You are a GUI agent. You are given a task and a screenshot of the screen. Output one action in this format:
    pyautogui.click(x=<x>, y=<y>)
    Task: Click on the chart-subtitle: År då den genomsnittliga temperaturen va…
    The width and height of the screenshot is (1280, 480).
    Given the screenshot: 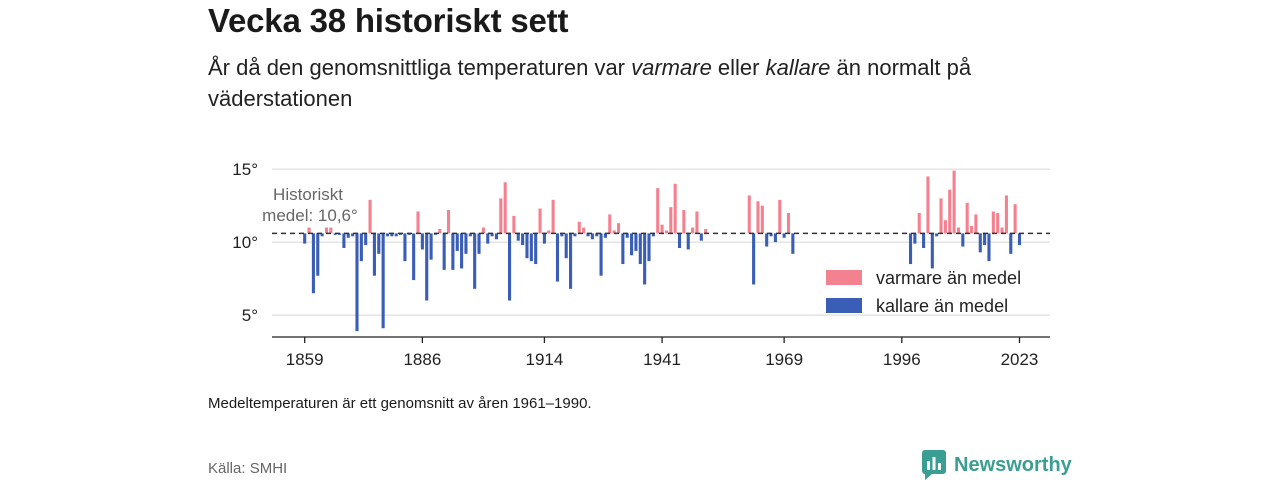 What is the action you would take?
    pyautogui.click(x=618, y=83)
    